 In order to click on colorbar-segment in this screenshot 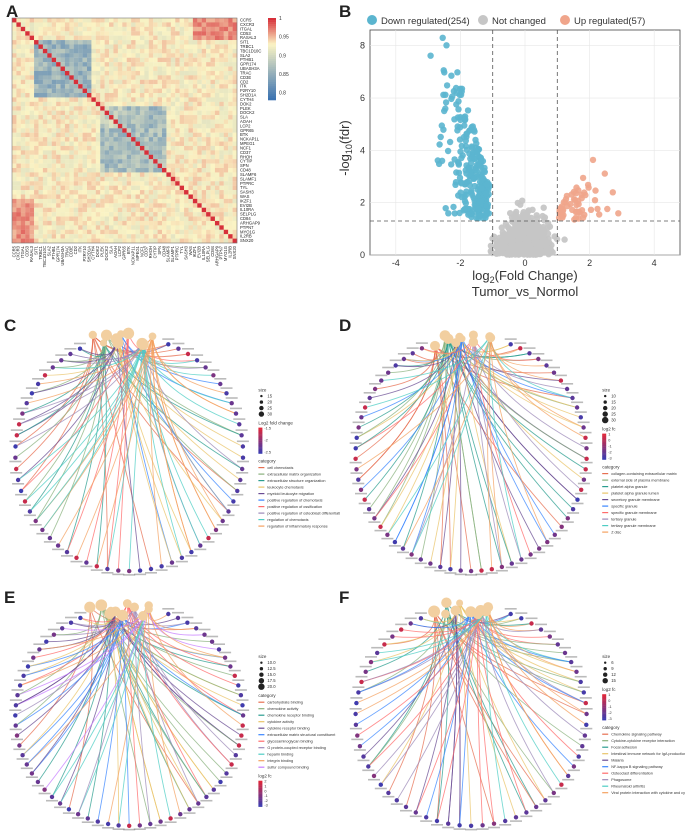, I will do `click(272, 23)`.